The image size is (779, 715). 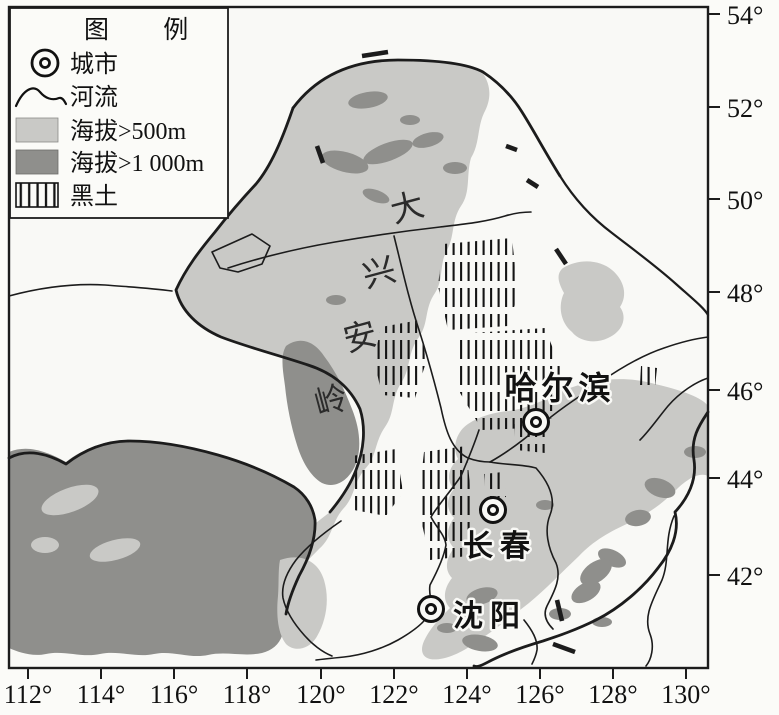 I want to click on elevation-1000-swatch, so click(x=37, y=162).